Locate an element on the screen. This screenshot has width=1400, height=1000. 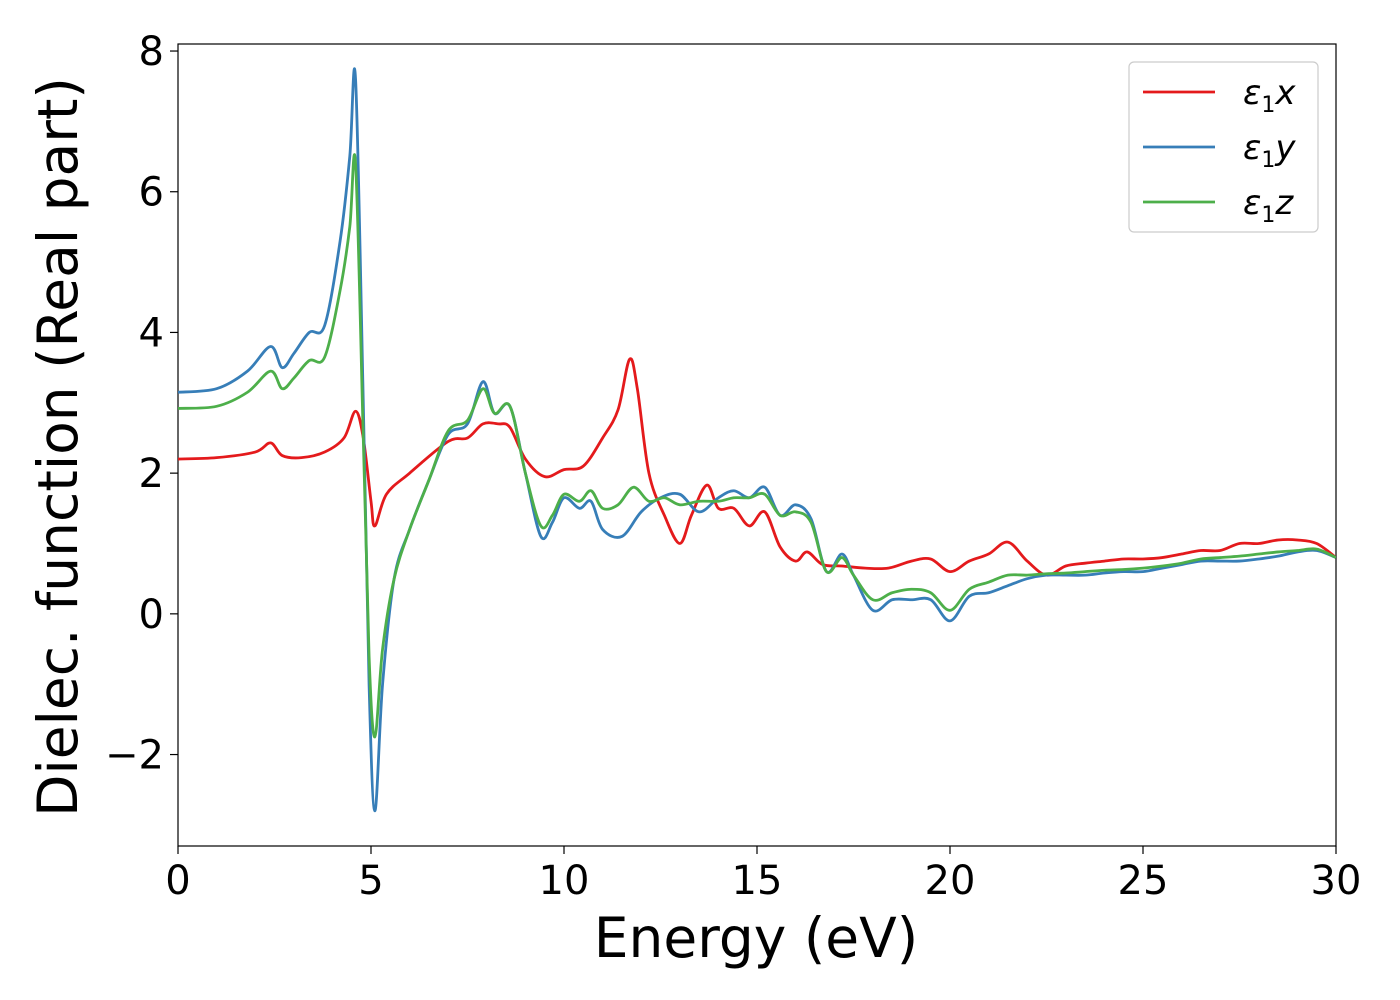
y-tick-label: 2 is located at coordinates (151, 474).